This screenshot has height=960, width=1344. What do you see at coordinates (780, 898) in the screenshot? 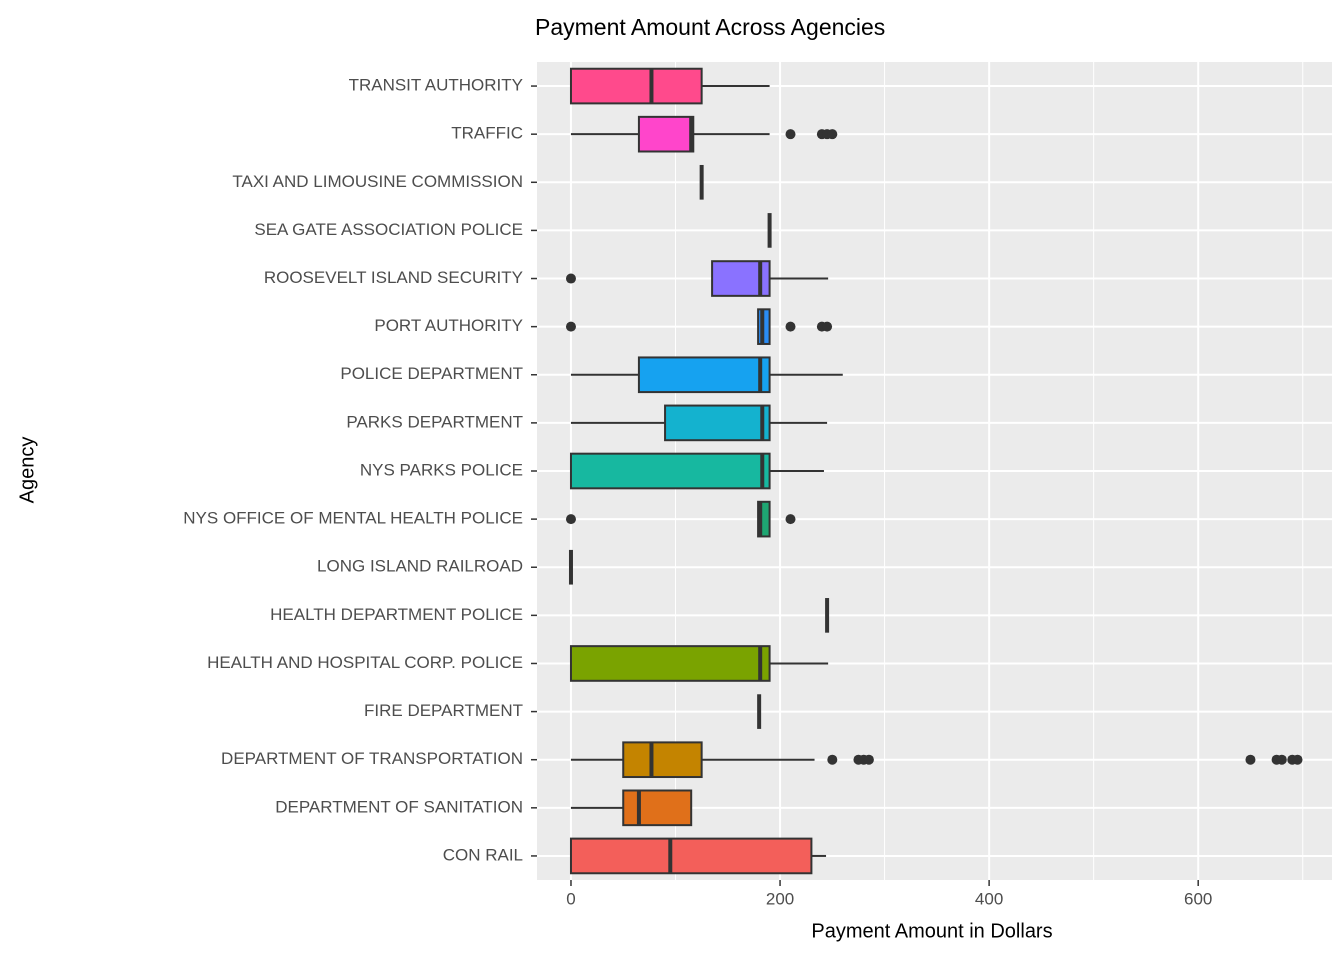
I see `x-tick-label: 200` at bounding box center [780, 898].